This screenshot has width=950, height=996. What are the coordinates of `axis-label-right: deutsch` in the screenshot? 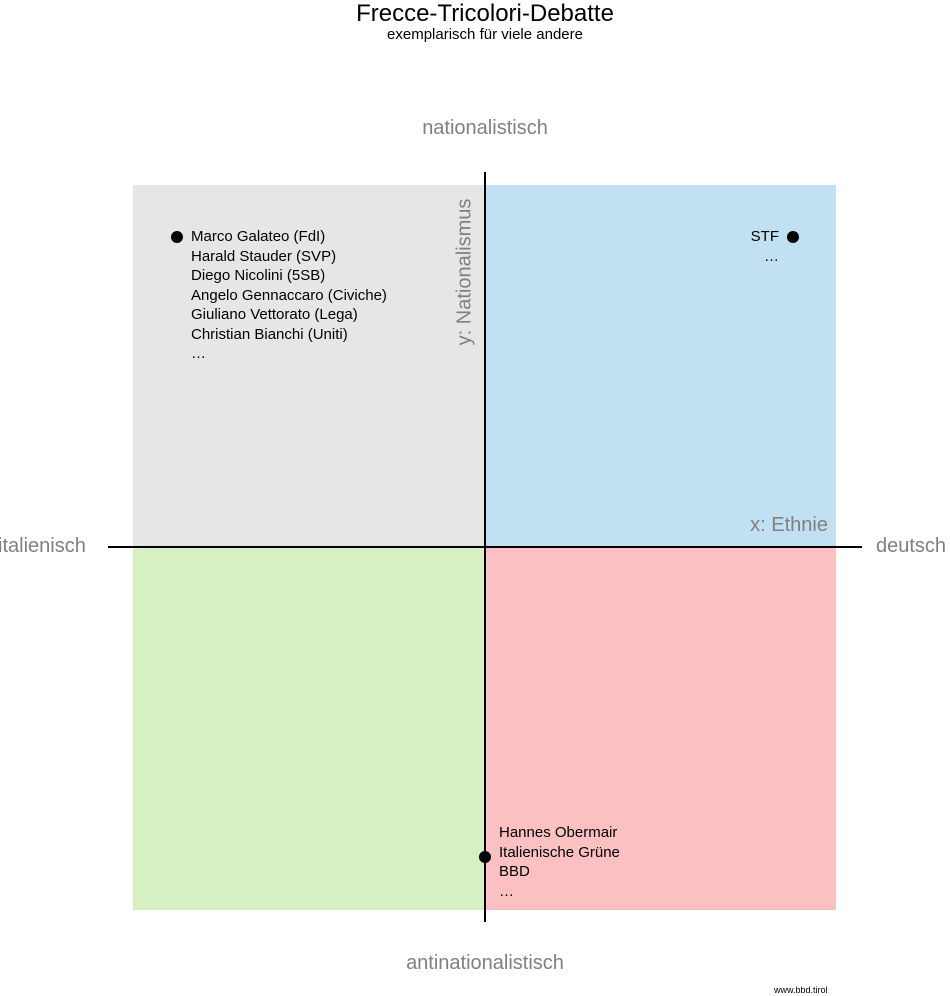 It's located at (911, 546).